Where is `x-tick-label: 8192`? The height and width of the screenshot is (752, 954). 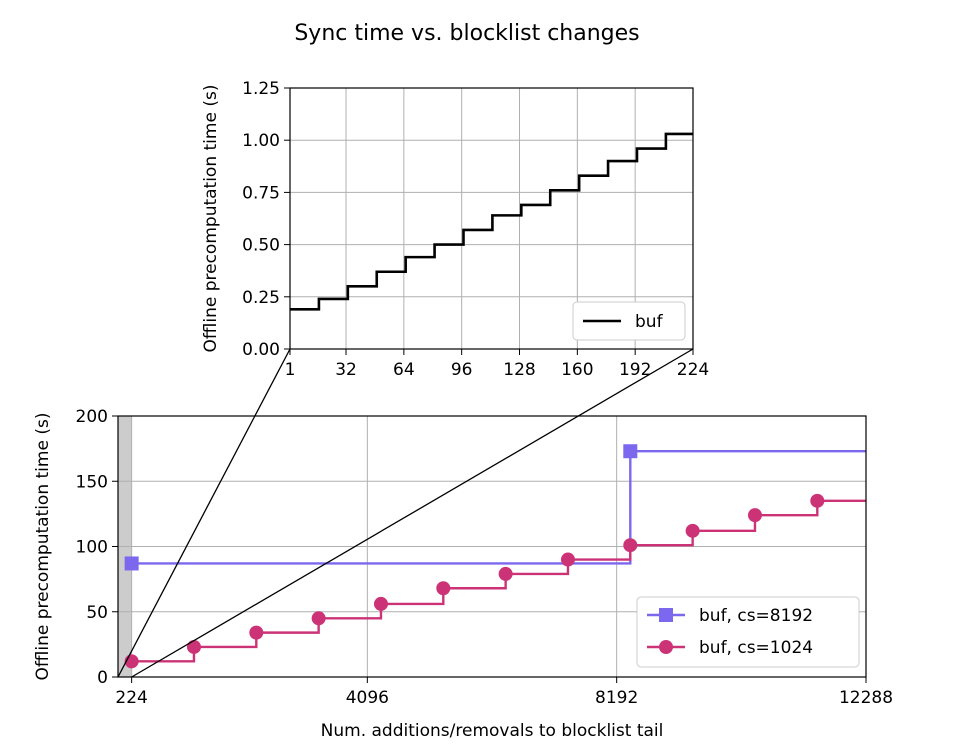
x-tick-label: 8192 is located at coordinates (616, 698).